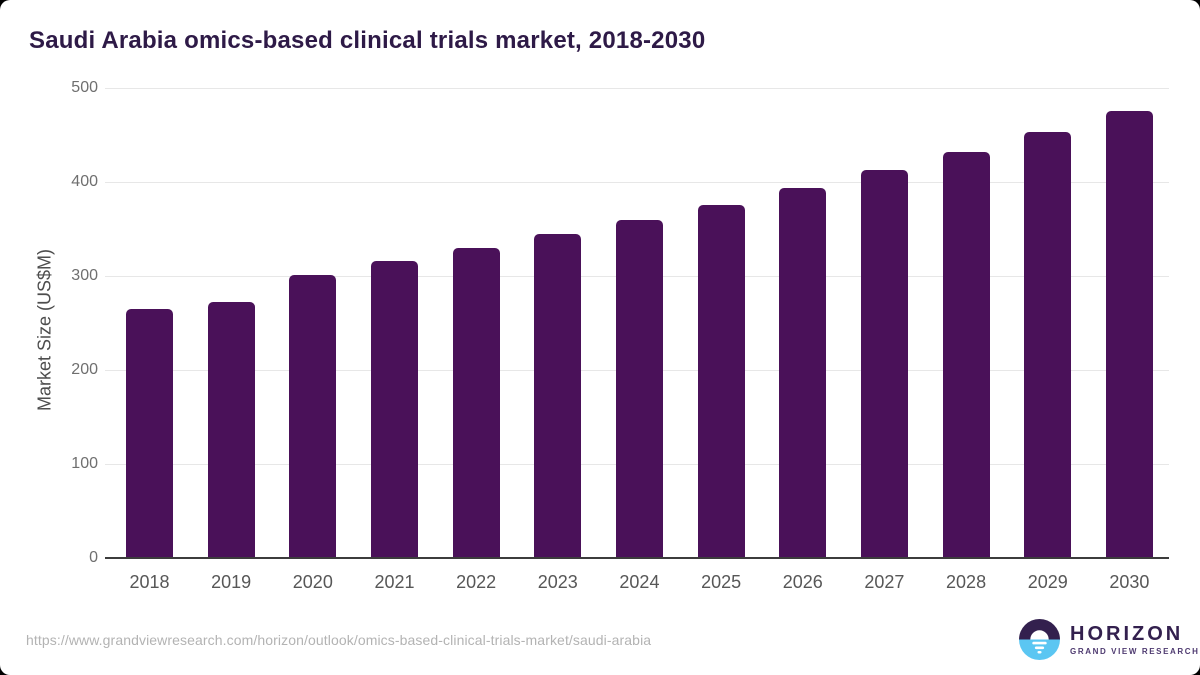  Describe the element at coordinates (84, 369) in the screenshot. I see `y-tick-200: 200` at that location.